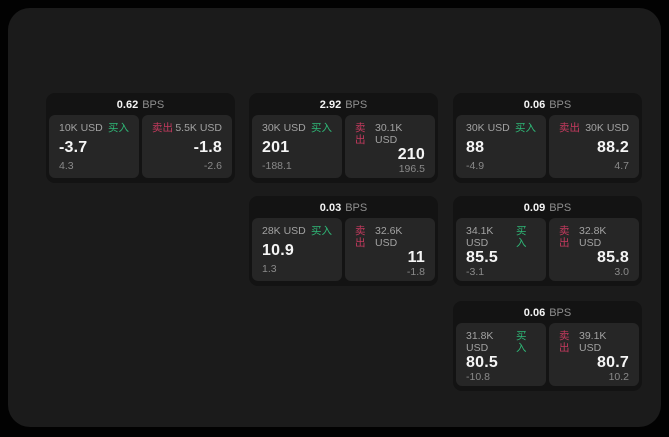  I want to click on sell-delta: 4.7, so click(621, 166).